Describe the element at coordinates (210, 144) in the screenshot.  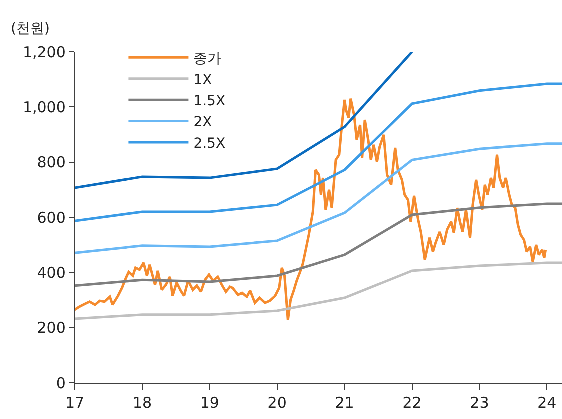
I see `legend-label: 2.5X` at that location.